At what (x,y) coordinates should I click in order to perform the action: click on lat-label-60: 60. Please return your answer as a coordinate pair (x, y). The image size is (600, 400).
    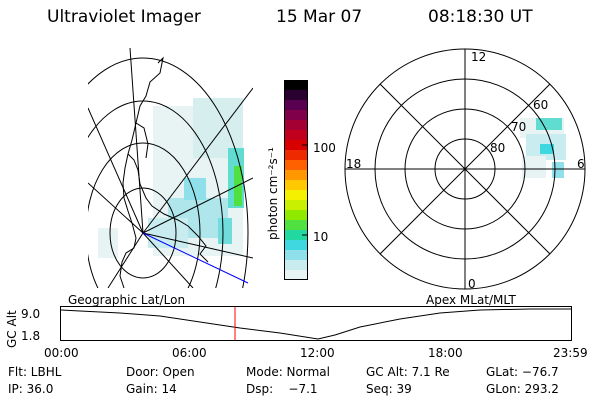
    Looking at the image, I should click on (541, 105).